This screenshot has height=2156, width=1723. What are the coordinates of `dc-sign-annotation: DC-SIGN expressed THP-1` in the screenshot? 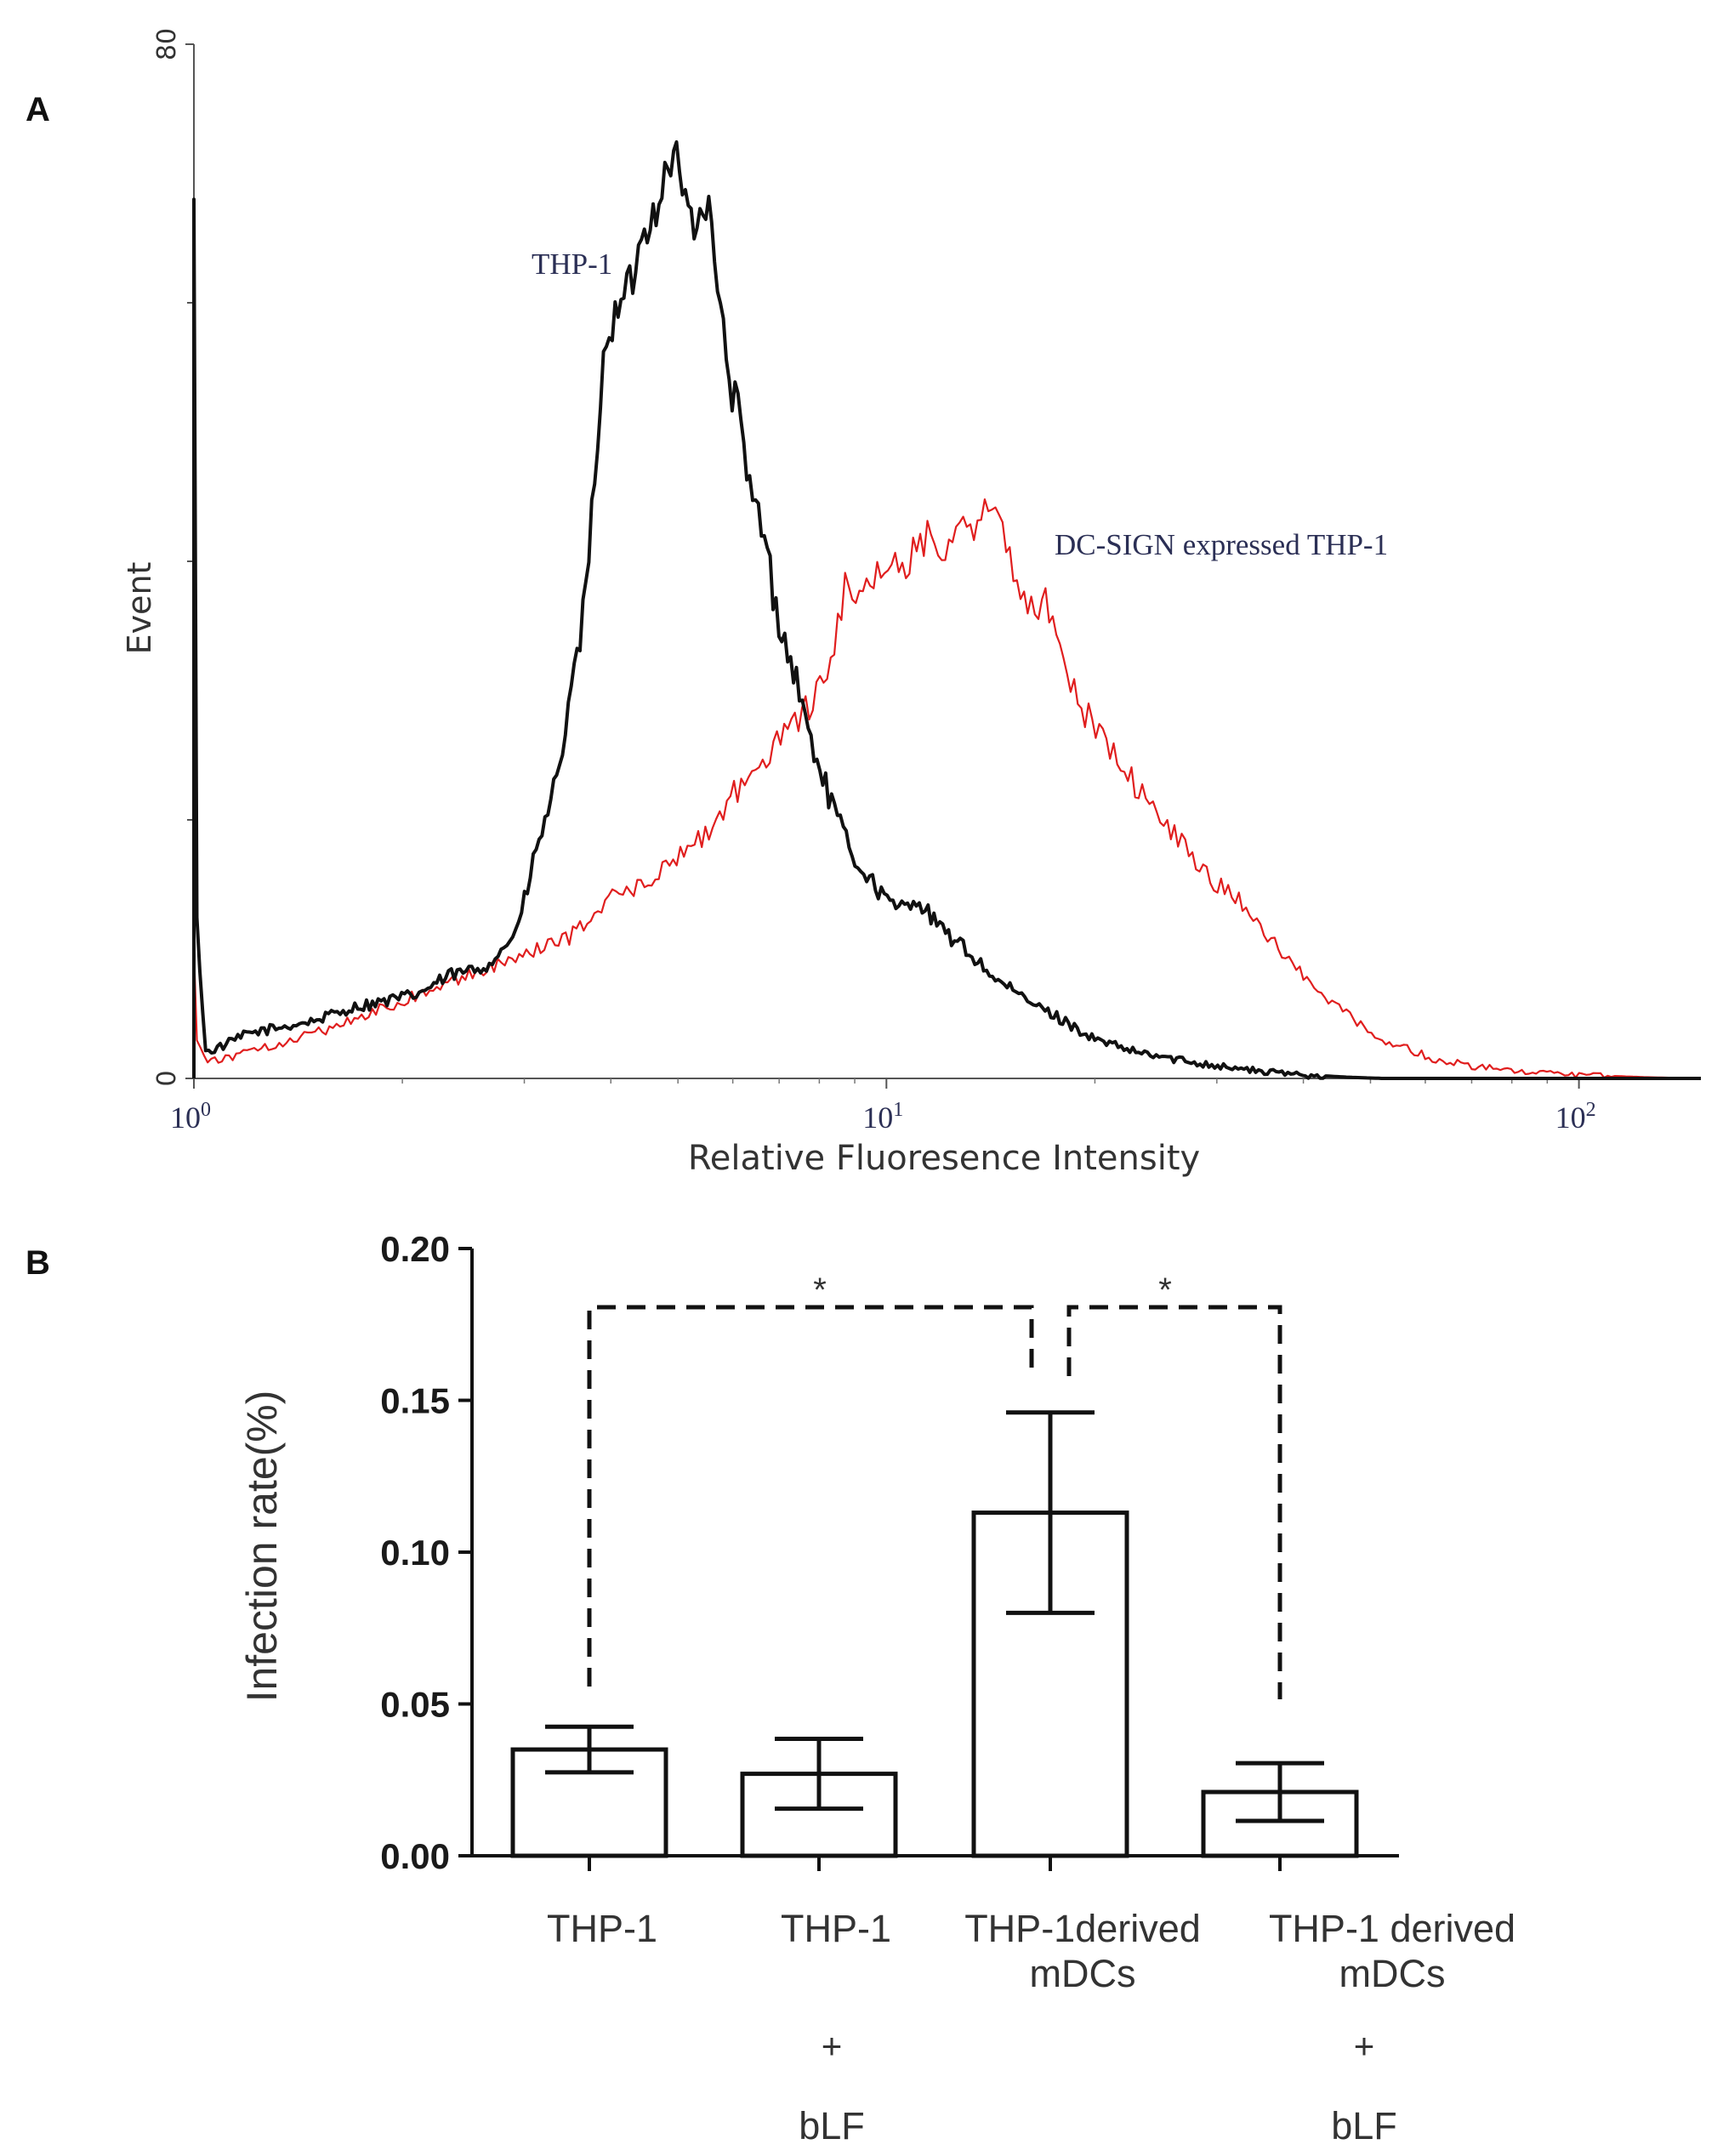 It's located at (1221, 544).